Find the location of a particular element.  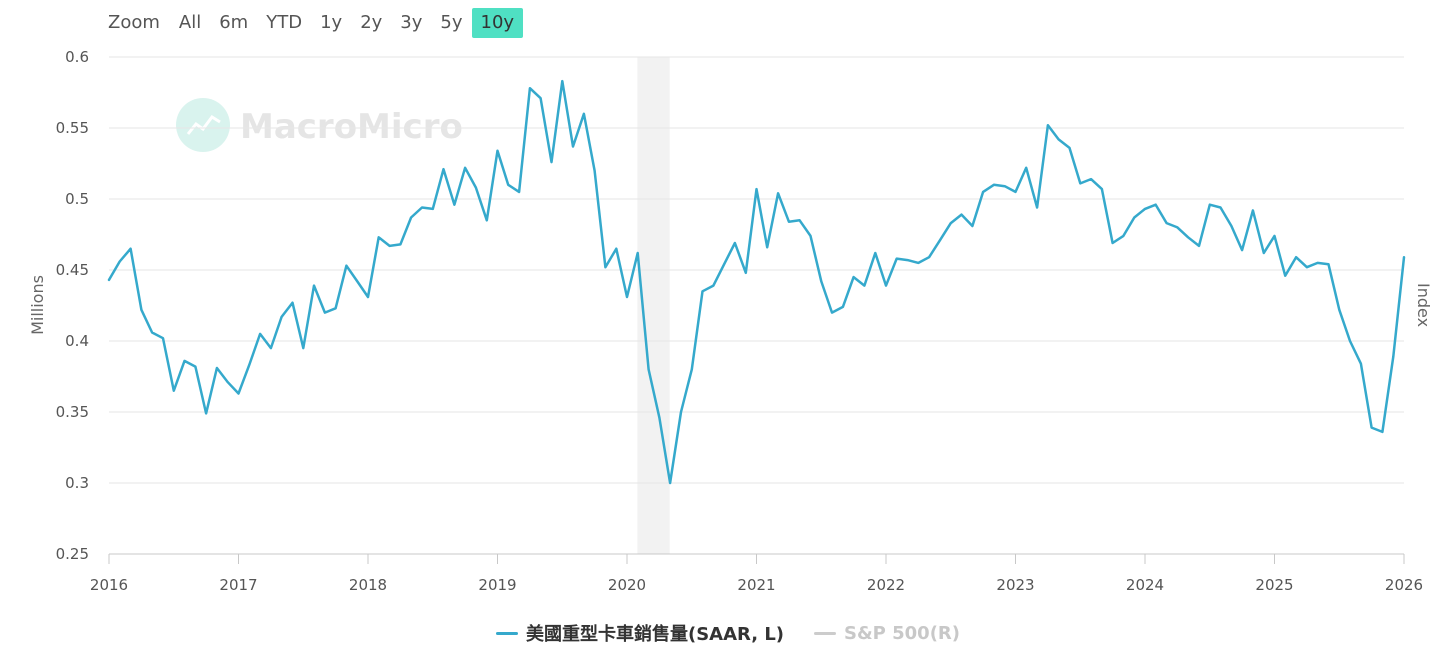

x-tick-label-0: 2016 is located at coordinates (109, 585).